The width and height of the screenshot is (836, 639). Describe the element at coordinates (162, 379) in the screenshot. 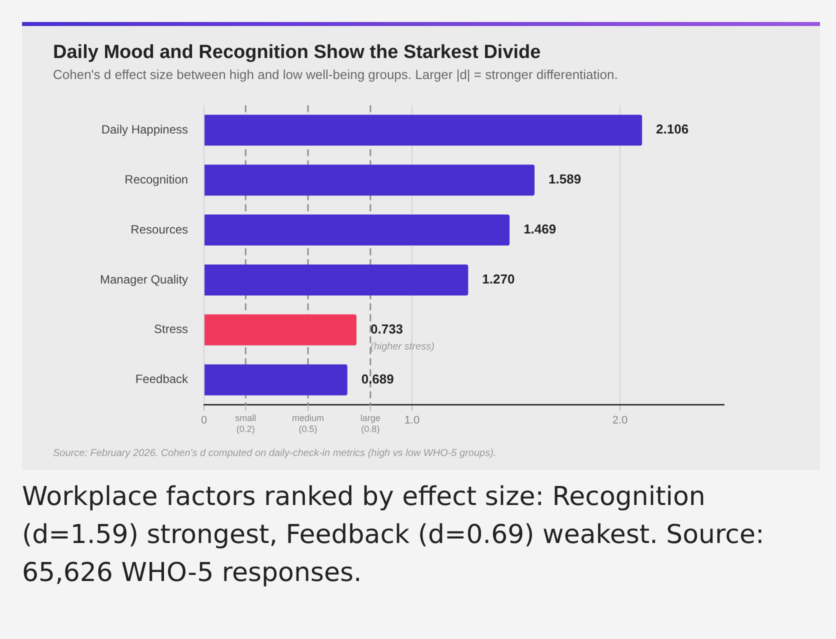

I see `y-tick-label: Feedback` at that location.